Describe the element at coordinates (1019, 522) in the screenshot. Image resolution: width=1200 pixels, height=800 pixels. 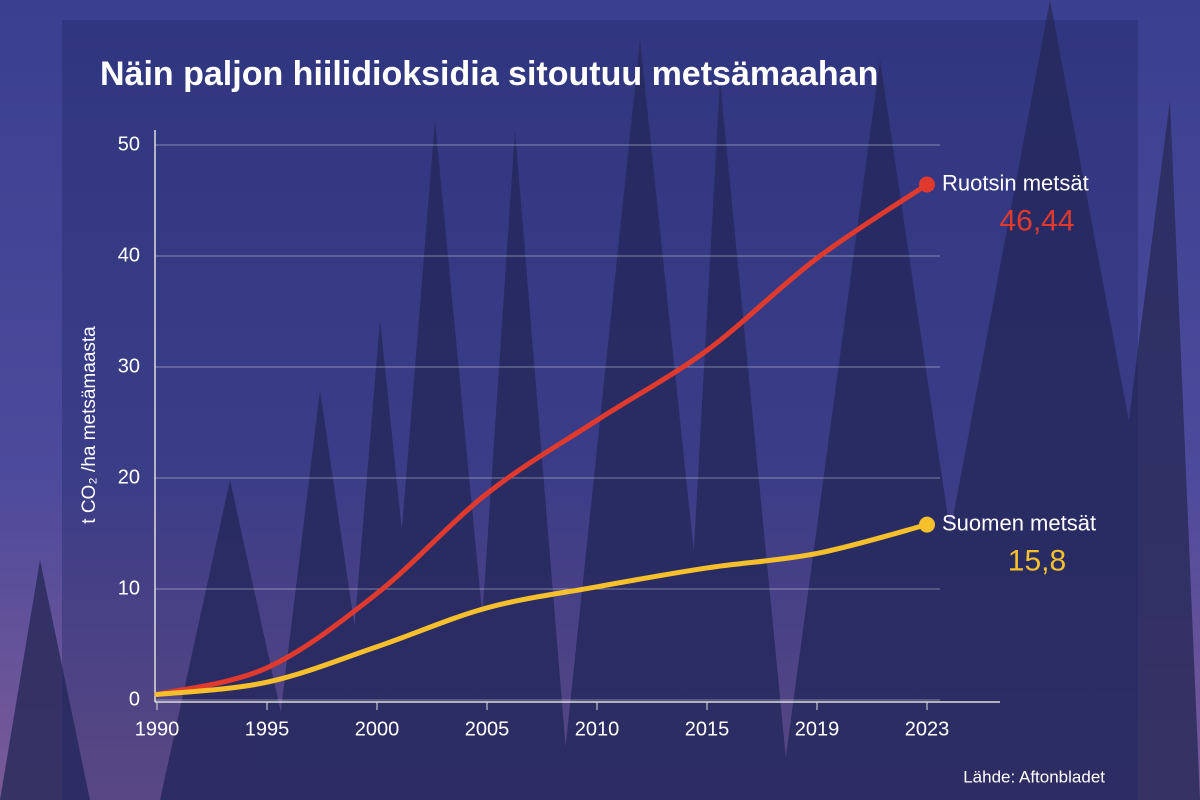
I see `legend-label: Suomen metsät` at that location.